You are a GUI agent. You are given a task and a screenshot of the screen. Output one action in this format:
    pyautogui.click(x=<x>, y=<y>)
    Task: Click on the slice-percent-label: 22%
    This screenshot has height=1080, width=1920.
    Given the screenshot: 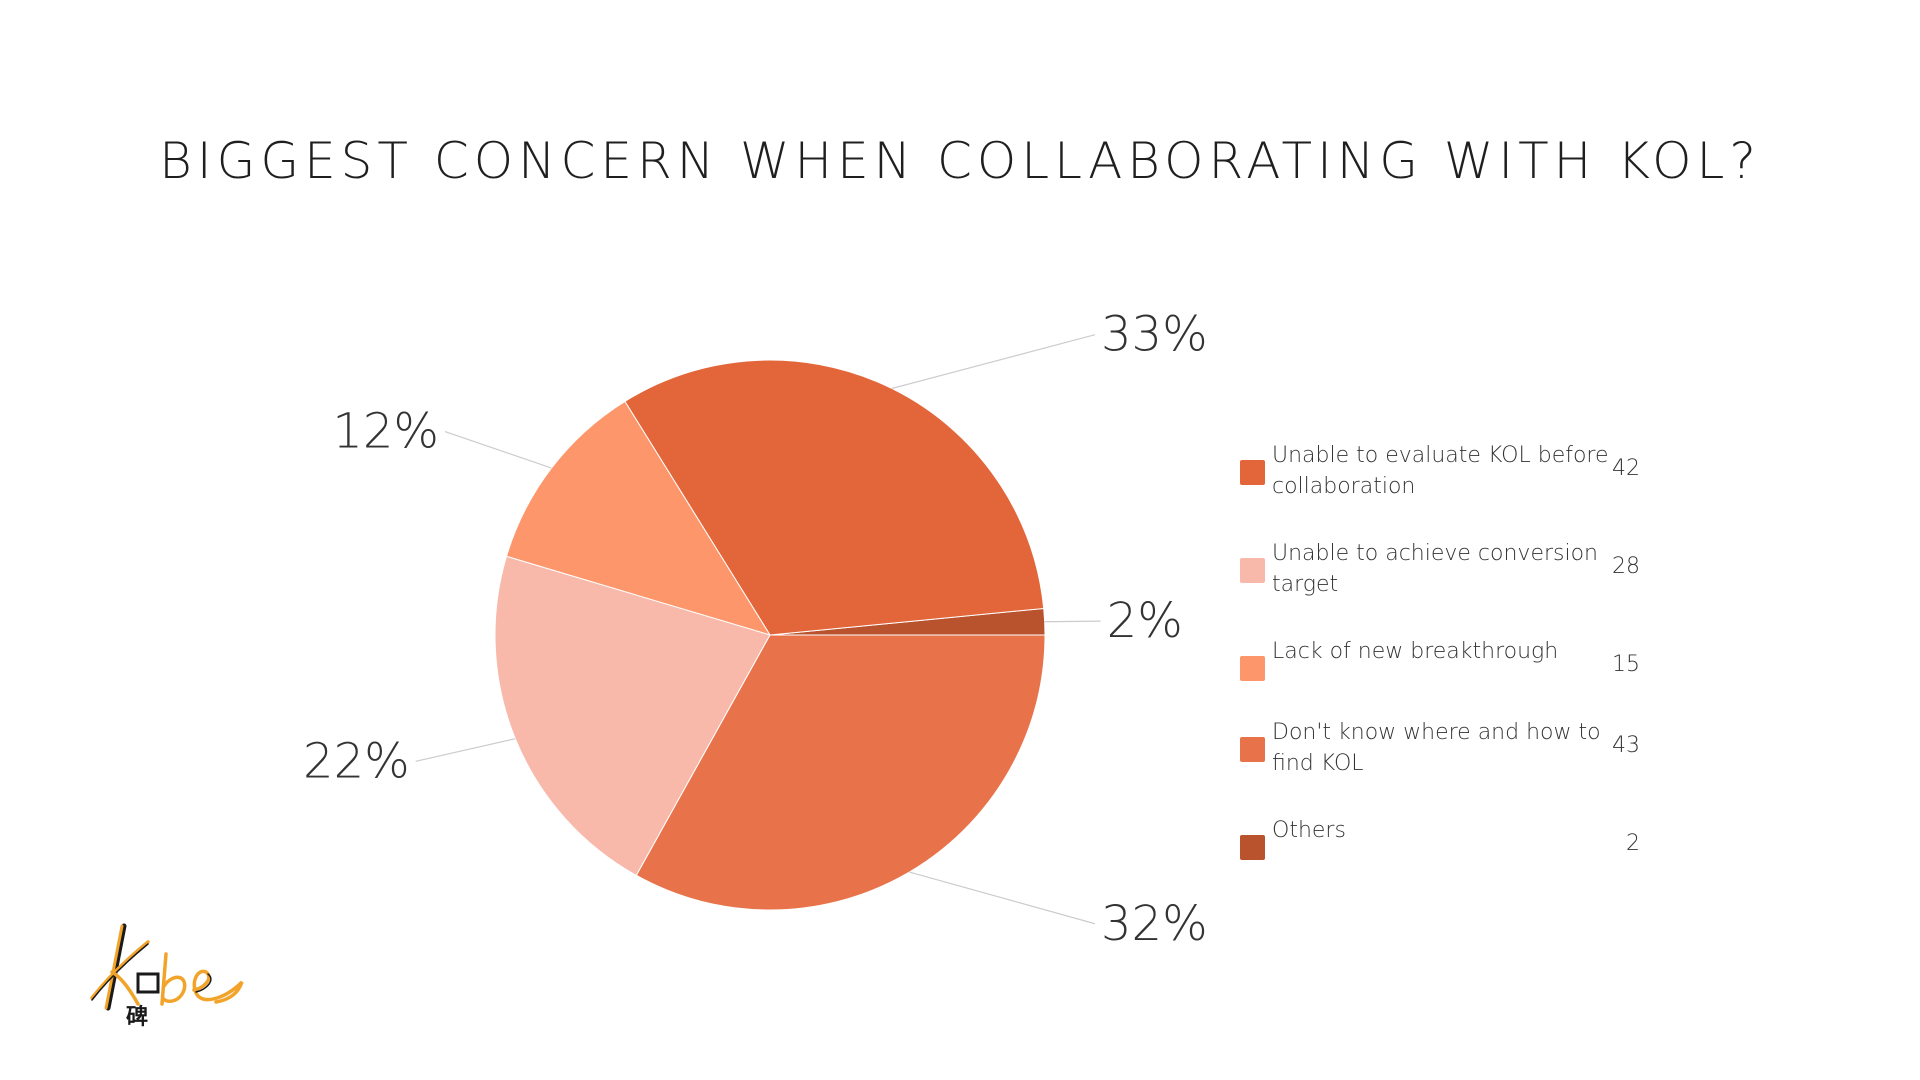 What is the action you would take?
    pyautogui.click(x=356, y=761)
    